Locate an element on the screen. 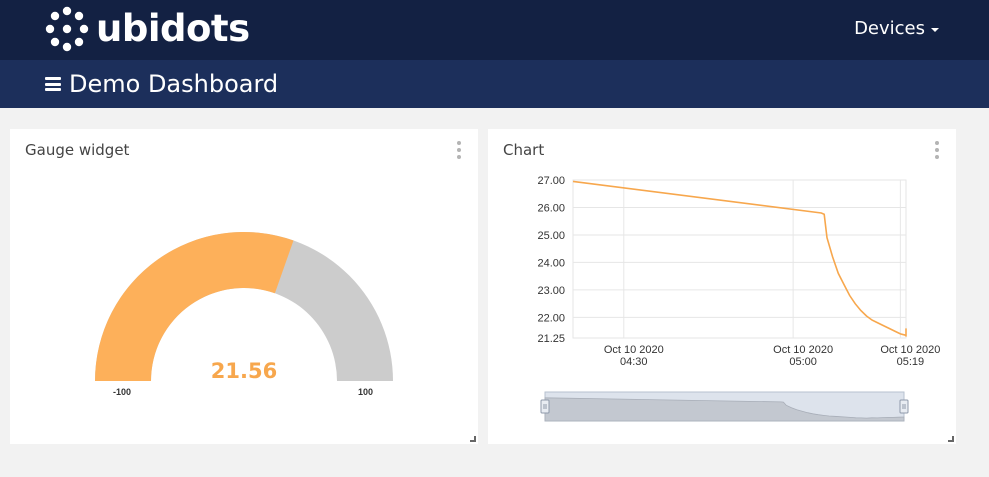  y-axis-ticks: 27.00 26.00 25.00 24.00 23.00 22.00 21.25 is located at coordinates (551, 260).